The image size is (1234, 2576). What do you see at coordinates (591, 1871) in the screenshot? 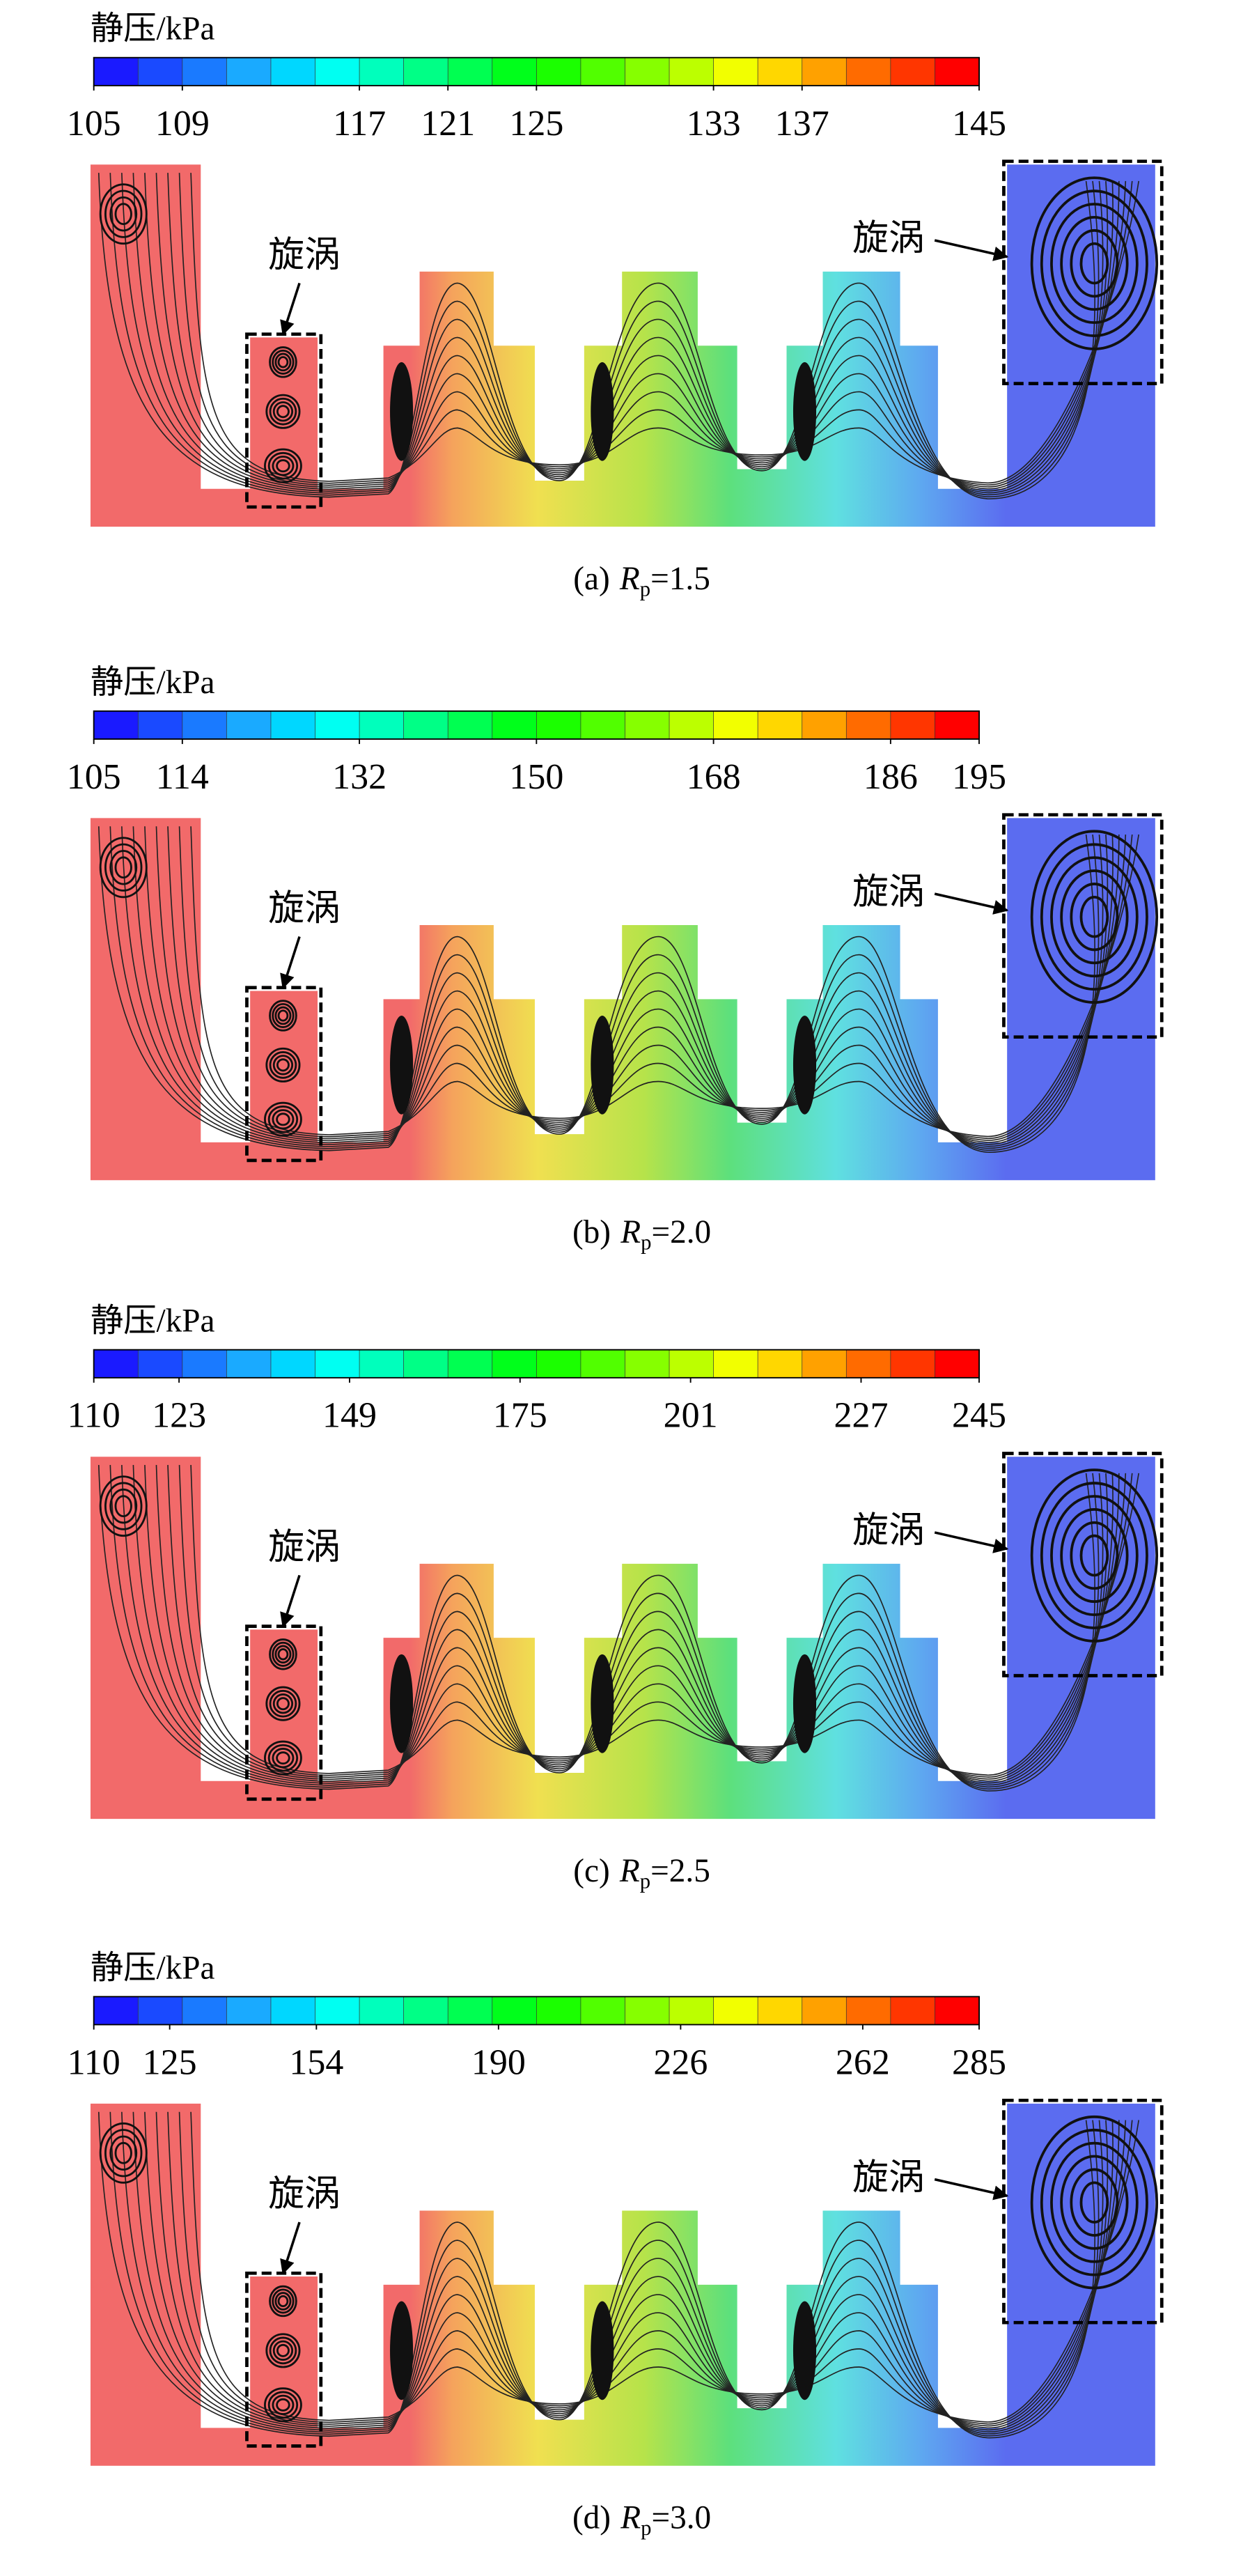
I see `caption-label: (c)` at bounding box center [591, 1871].